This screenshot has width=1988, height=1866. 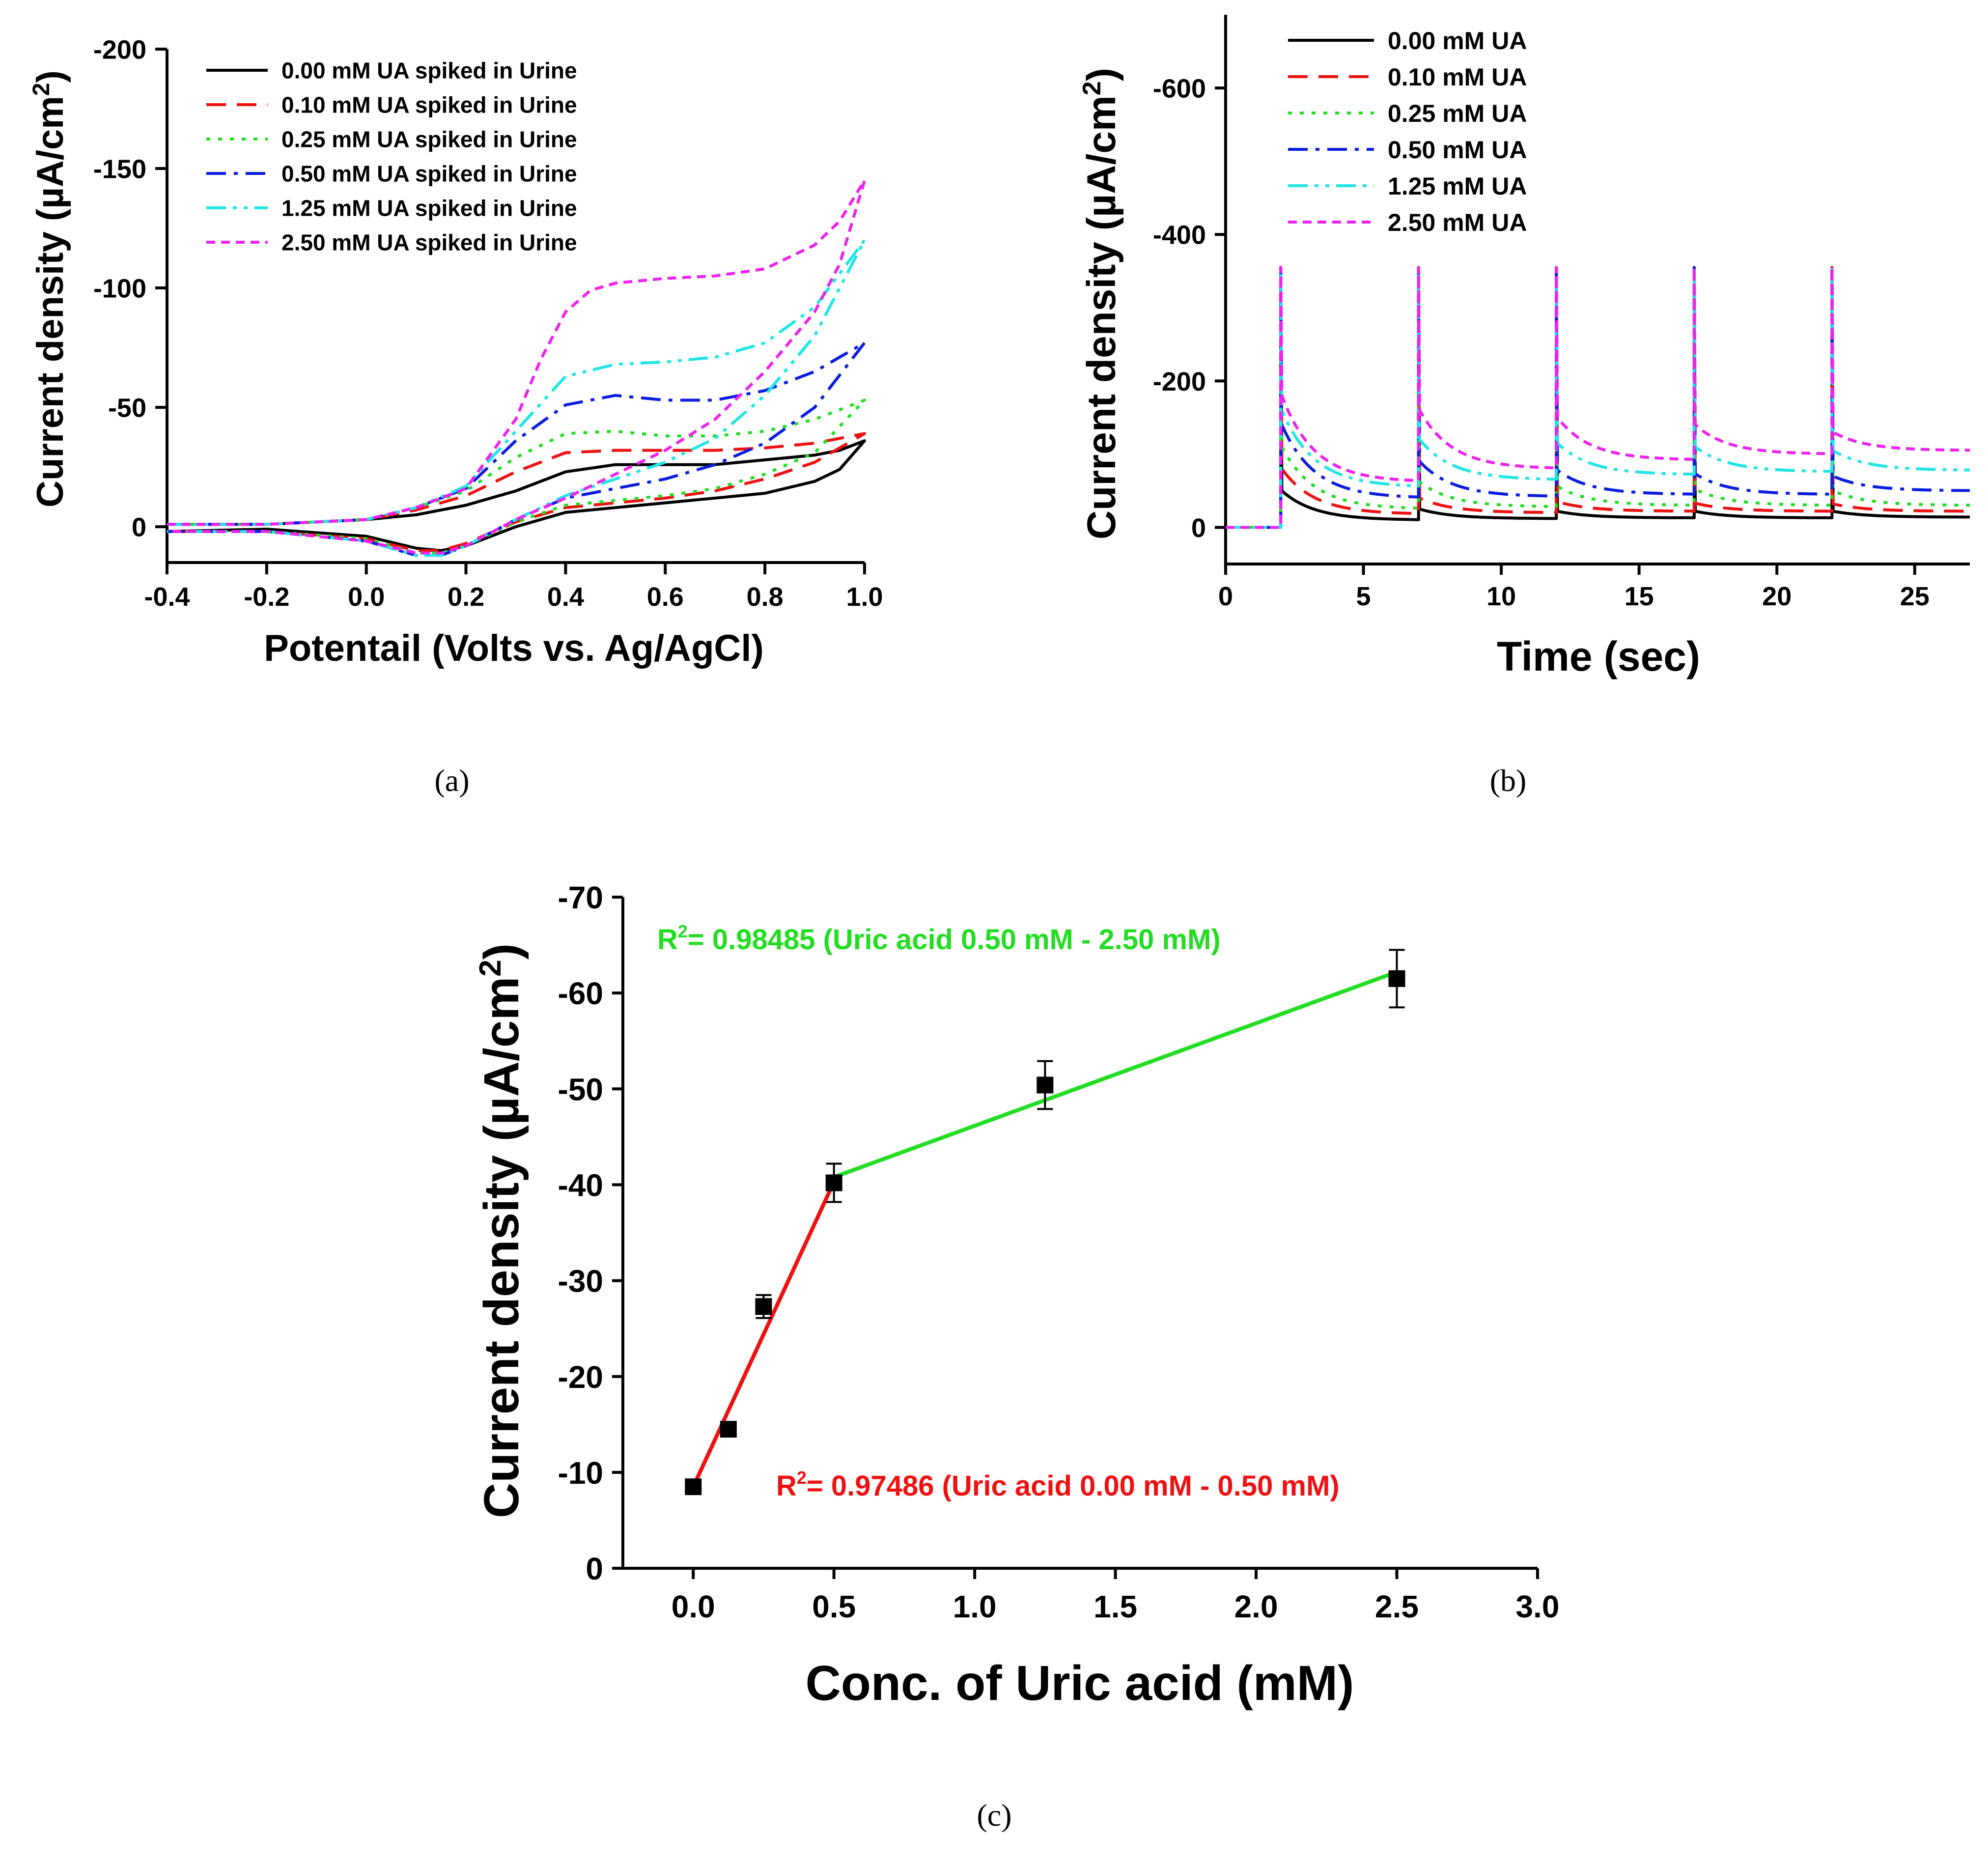 I want to click on chart-b-legend-label: 0.25 mM UA, so click(x=1457, y=113).